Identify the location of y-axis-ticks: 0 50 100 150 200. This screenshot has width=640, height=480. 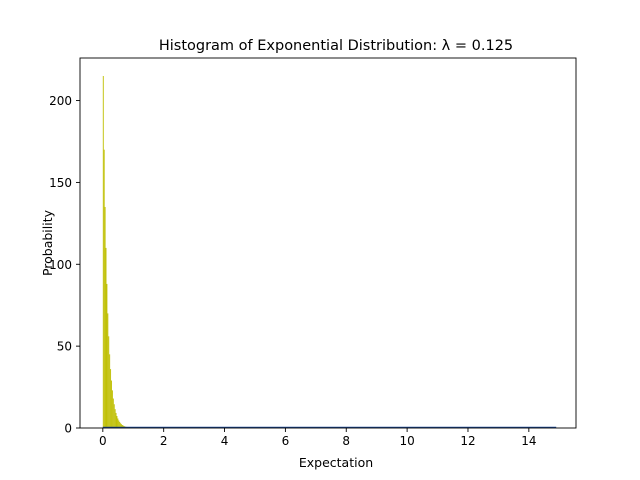
(64, 265).